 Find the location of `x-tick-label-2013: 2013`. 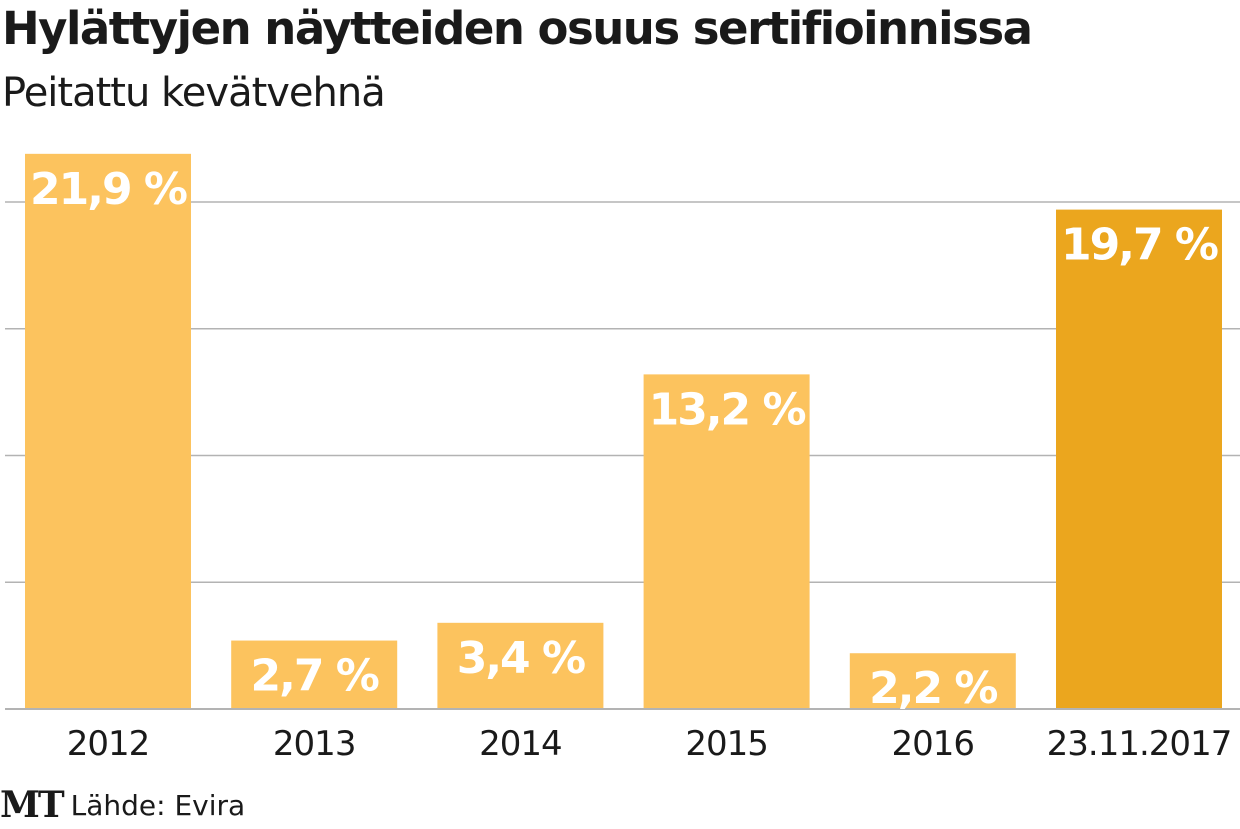

x-tick-label-2013: 2013 is located at coordinates (314, 744).